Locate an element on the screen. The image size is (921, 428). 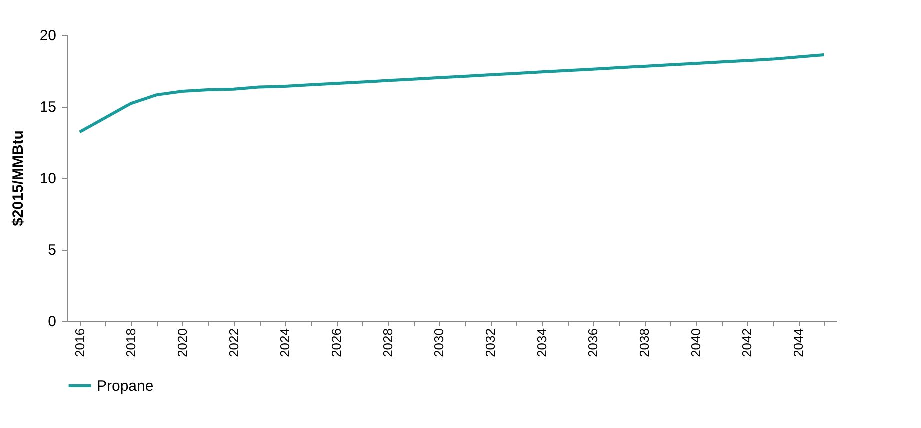
x-tick-label: 2032 is located at coordinates (490, 343).